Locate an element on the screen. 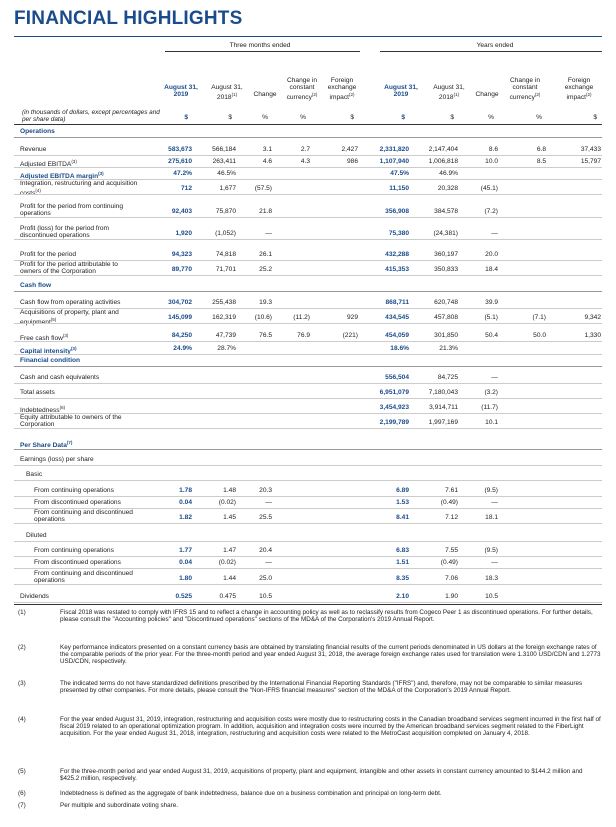 The width and height of the screenshot is (616, 827). cell-value: 1.53 is located at coordinates (402, 502).